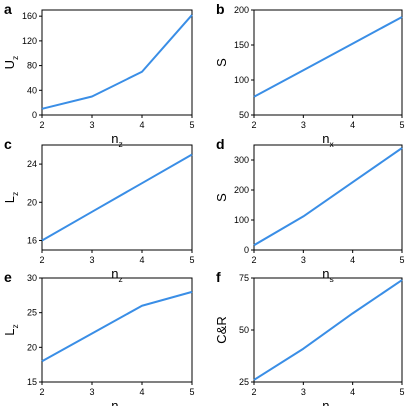  What do you see at coordinates (32, 382) in the screenshot?
I see `y-tick-label: 15` at bounding box center [32, 382].